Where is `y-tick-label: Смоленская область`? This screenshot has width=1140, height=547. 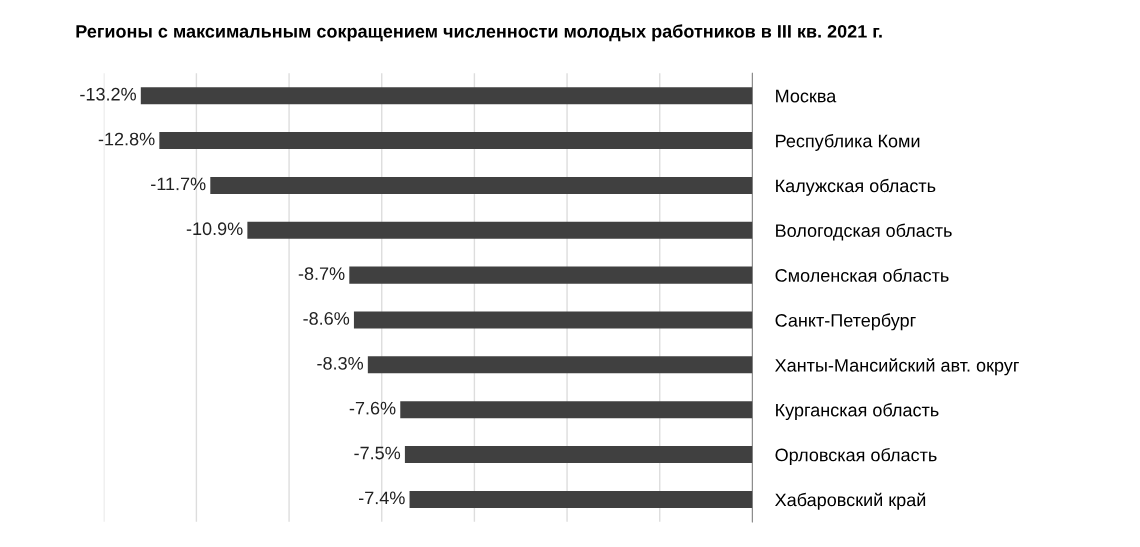
y-tick-label: Смоленская область is located at coordinates (862, 275).